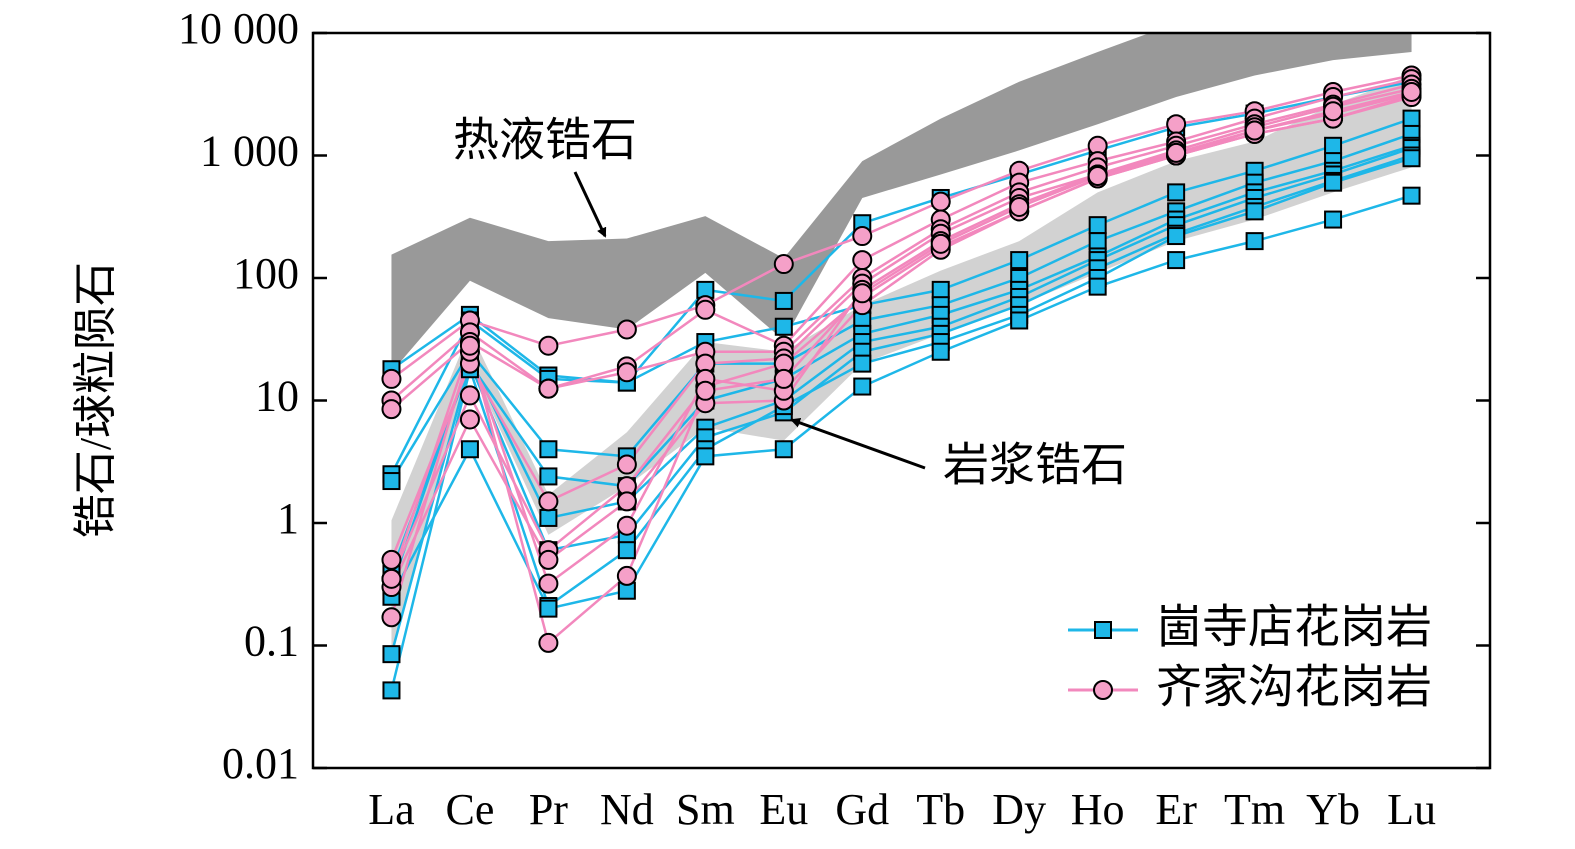 This screenshot has height=849, width=1575. What do you see at coordinates (1411, 809) in the screenshot?
I see `x-tick-label: Lu` at bounding box center [1411, 809].